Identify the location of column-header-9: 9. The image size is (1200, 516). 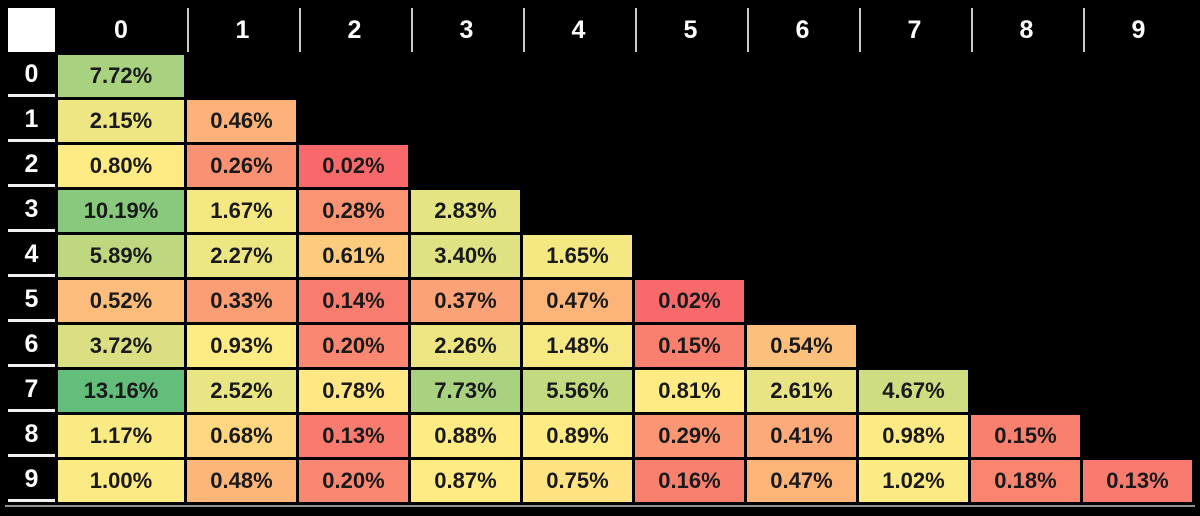
(1137, 30).